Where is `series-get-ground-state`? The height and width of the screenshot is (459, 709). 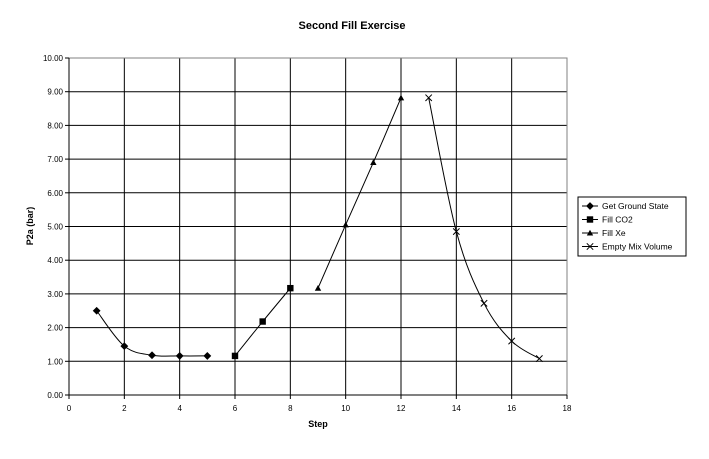 series-get-ground-state is located at coordinates (152, 333).